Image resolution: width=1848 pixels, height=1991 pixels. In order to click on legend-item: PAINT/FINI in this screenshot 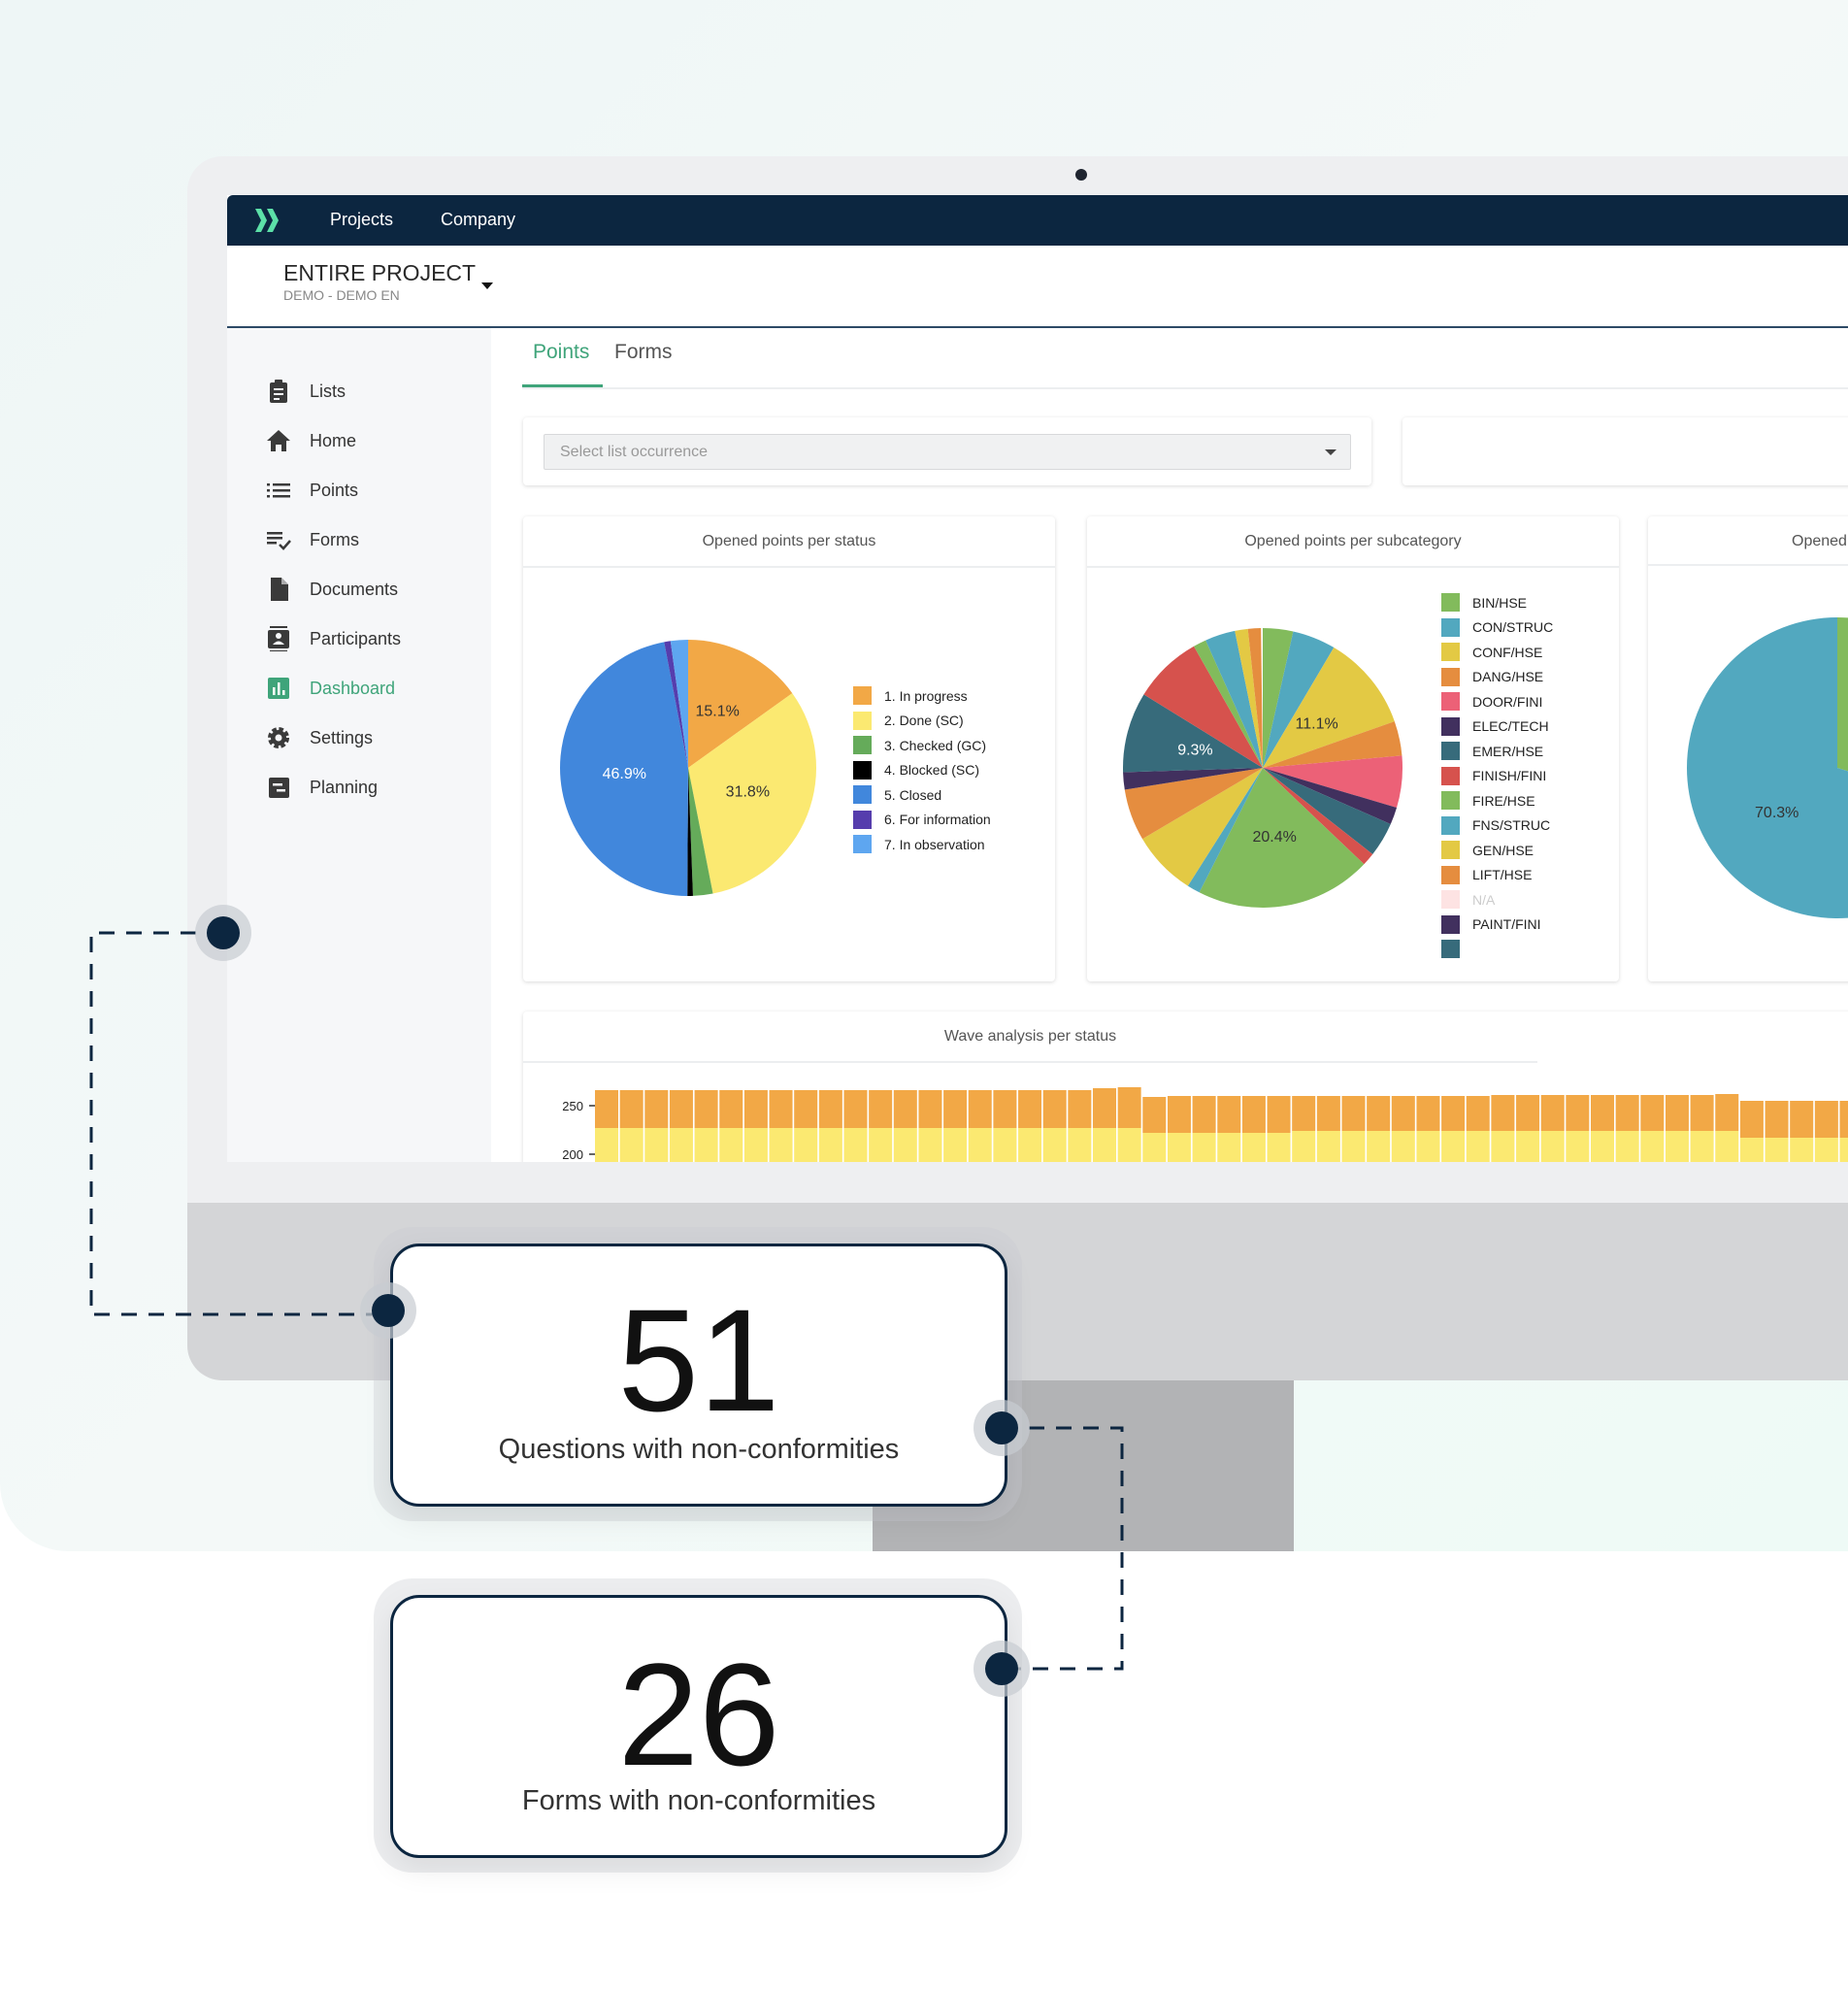, I will do `click(1497, 925)`.